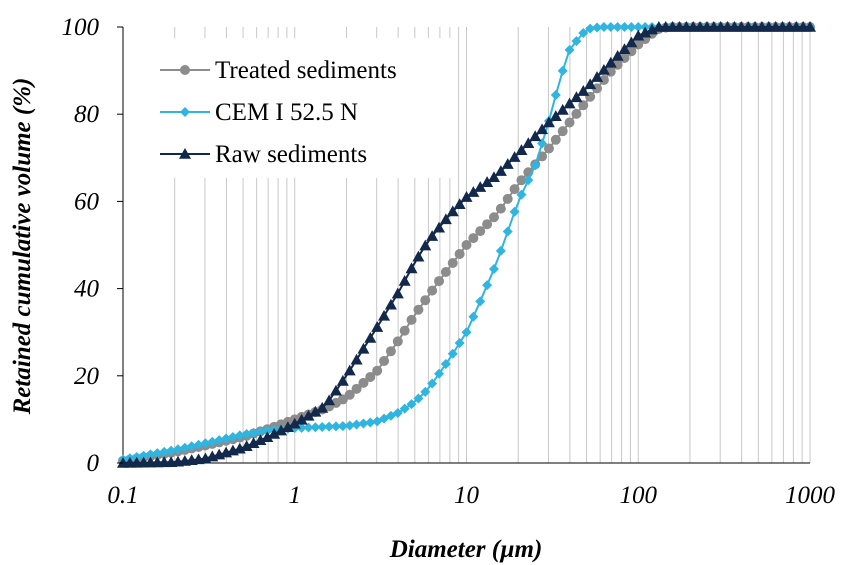 The image size is (845, 565). I want to click on x-axis-title: Diameter (µm), so click(466, 549).